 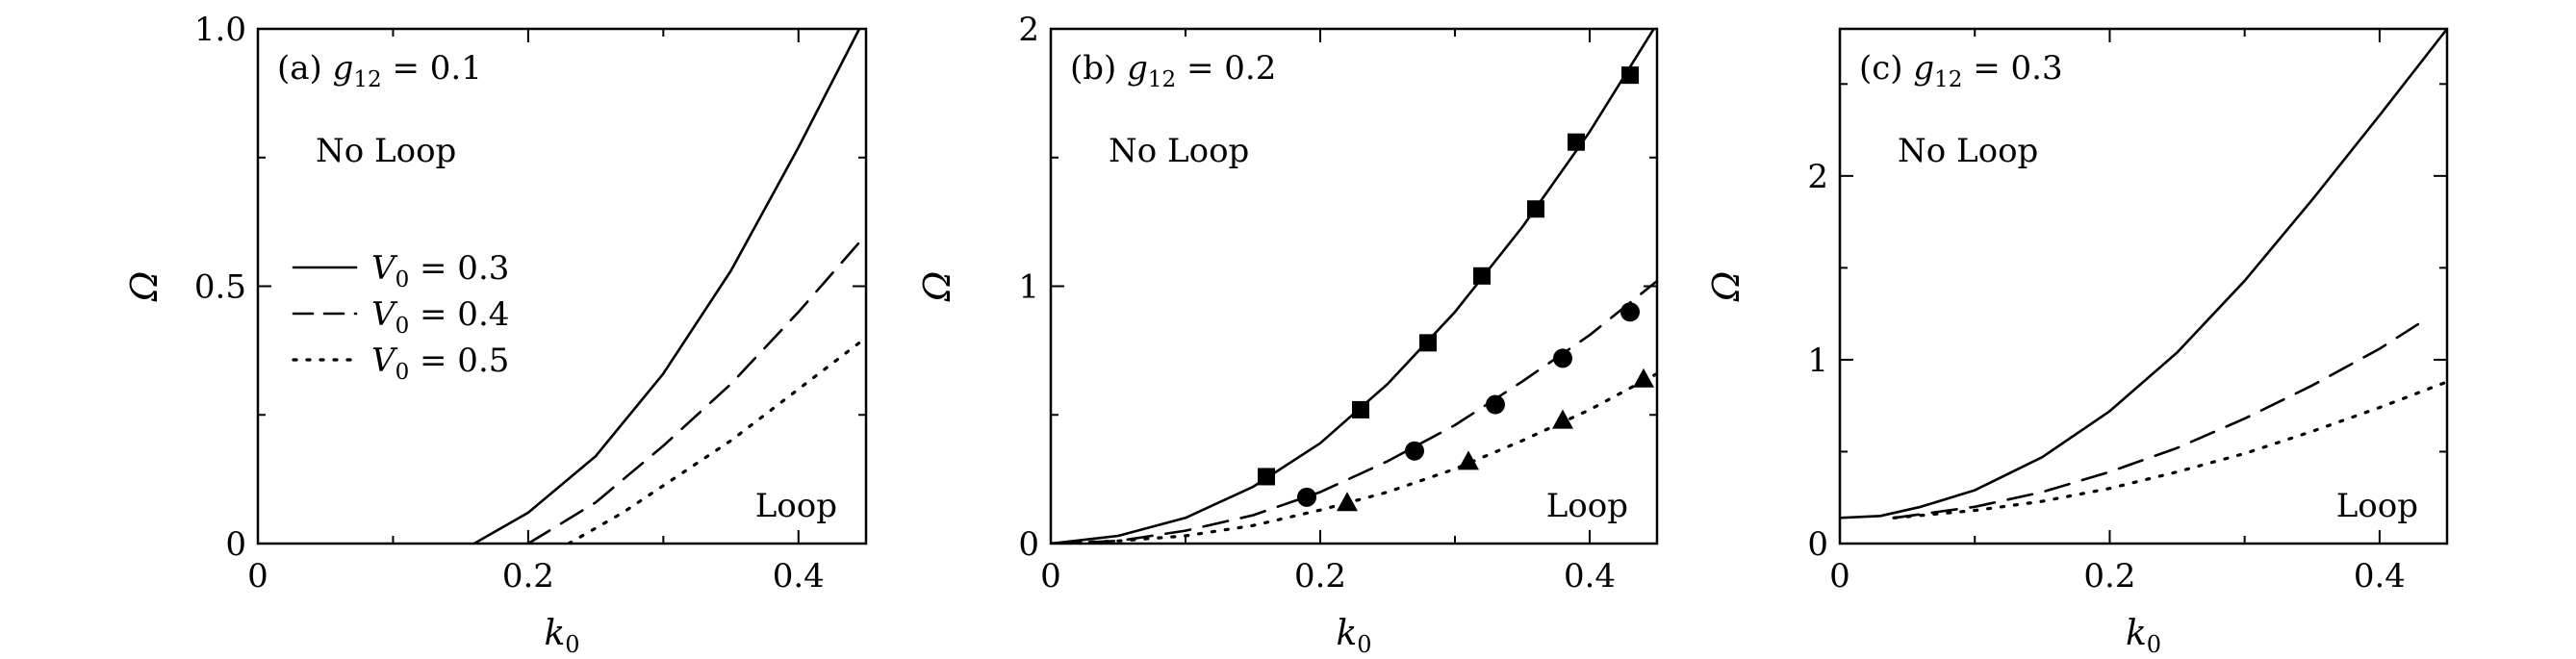 What do you see at coordinates (440, 363) in the screenshot?
I see `legend-label: V0 = 0.5` at bounding box center [440, 363].